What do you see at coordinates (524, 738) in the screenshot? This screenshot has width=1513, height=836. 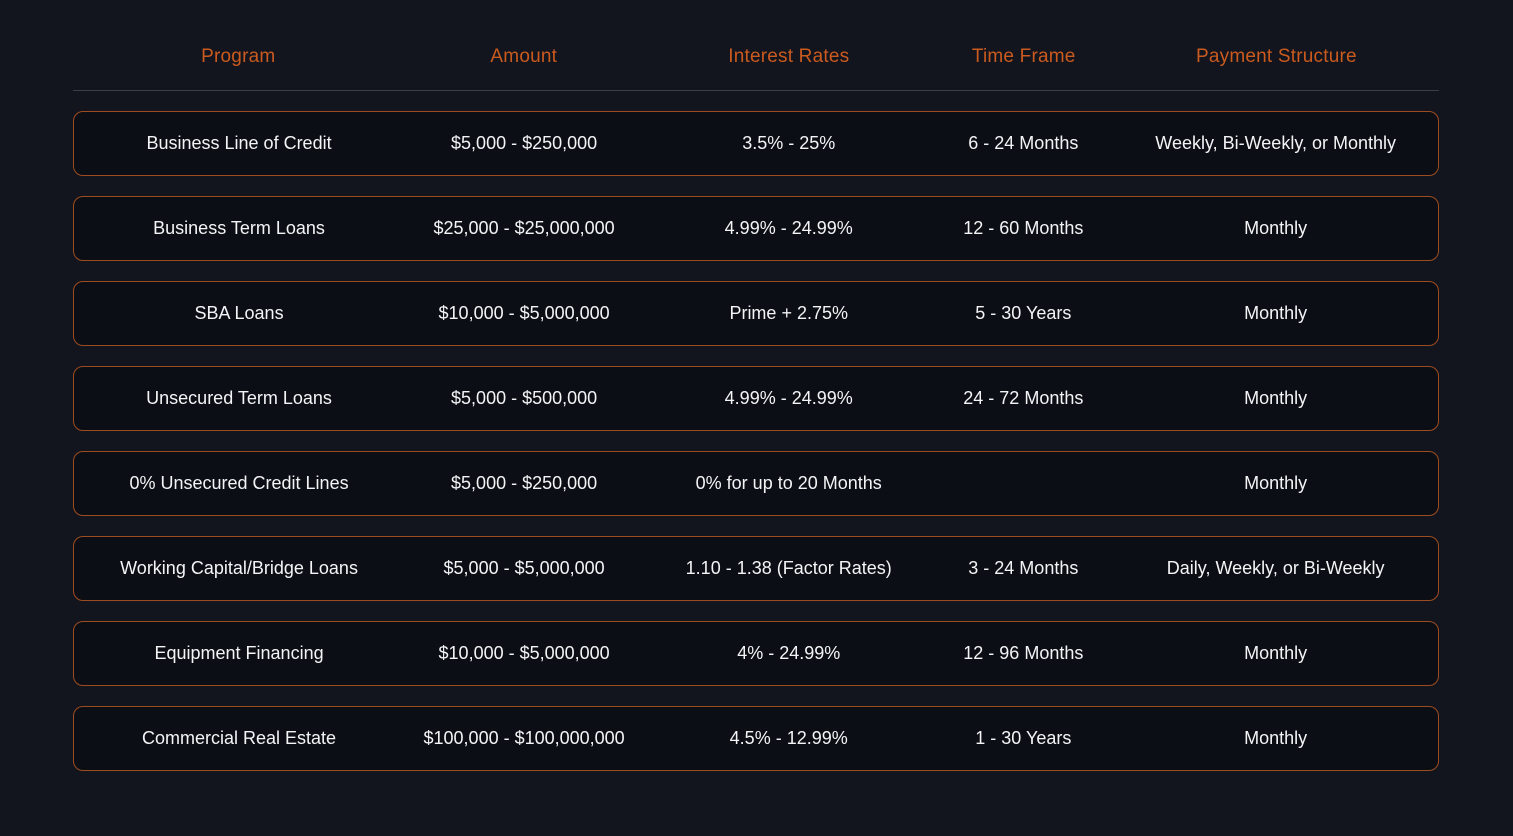 I see `cell-amount: $100,000 - $100,000,000` at bounding box center [524, 738].